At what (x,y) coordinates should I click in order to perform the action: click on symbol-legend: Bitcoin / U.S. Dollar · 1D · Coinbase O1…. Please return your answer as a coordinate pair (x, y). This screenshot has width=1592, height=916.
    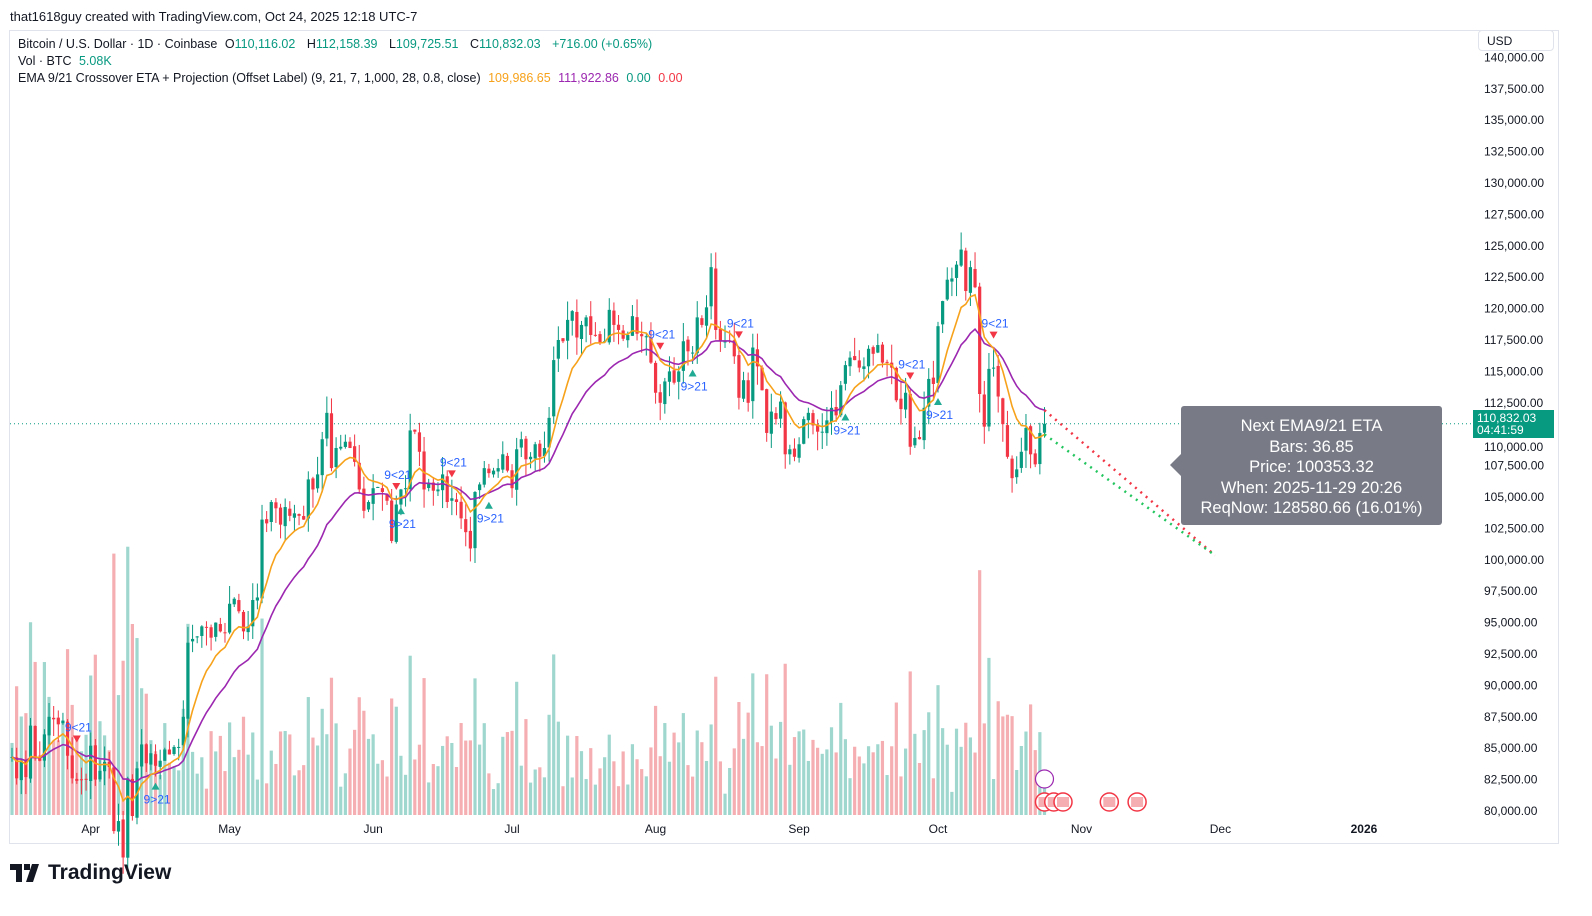
    Looking at the image, I should click on (335, 44).